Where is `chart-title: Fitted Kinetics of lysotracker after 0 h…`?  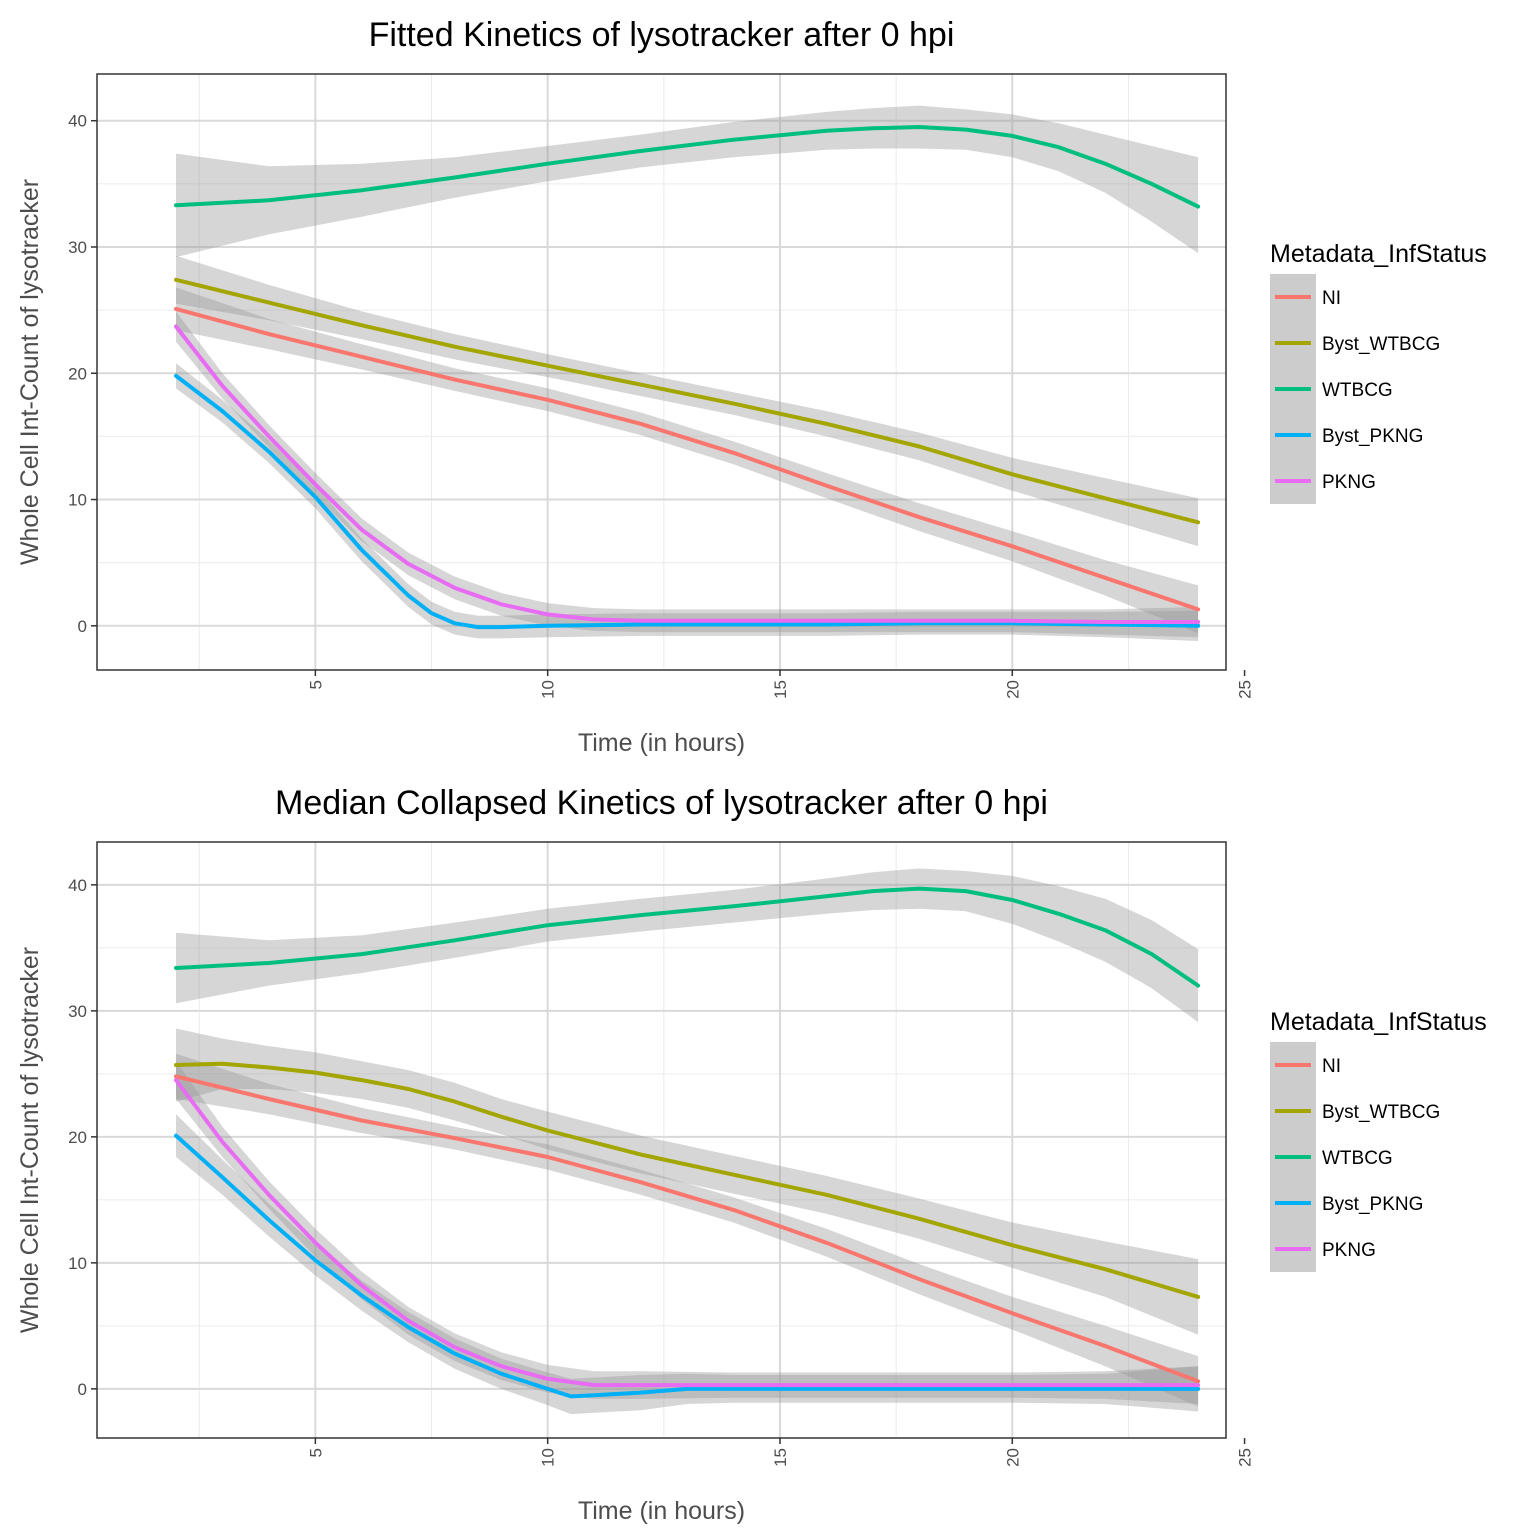 chart-title: Fitted Kinetics of lysotracker after 0 h… is located at coordinates (662, 35).